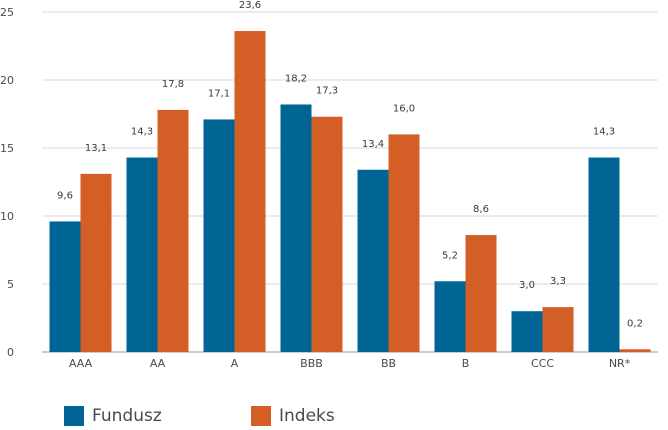 The height and width of the screenshot is (430, 668). I want to click on x-tick-label: AA, so click(158, 363).